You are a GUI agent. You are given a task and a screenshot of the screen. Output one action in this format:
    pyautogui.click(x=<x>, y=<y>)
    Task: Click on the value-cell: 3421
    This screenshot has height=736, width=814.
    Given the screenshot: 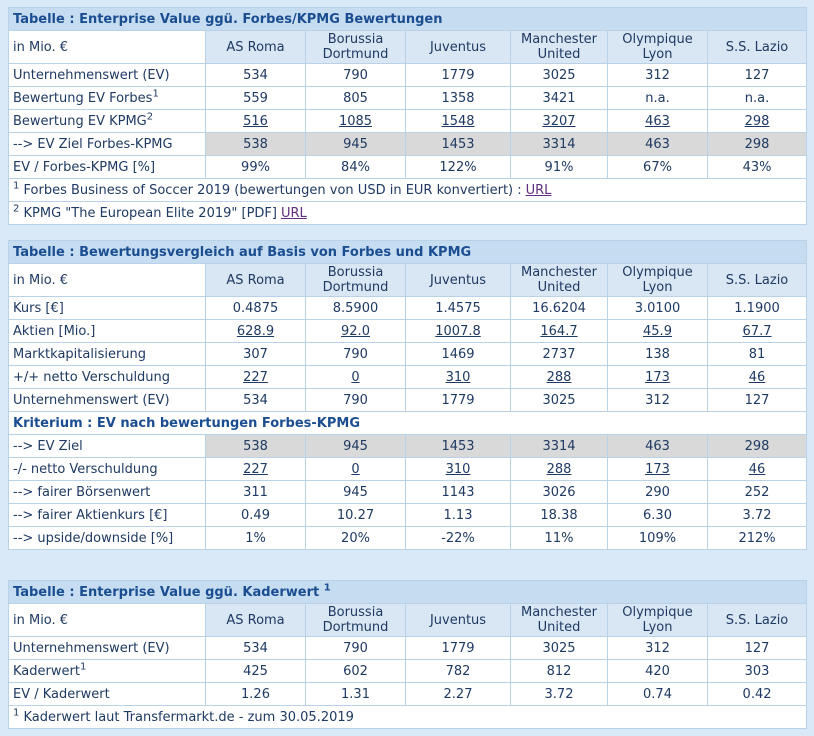 What is the action you would take?
    pyautogui.click(x=559, y=98)
    